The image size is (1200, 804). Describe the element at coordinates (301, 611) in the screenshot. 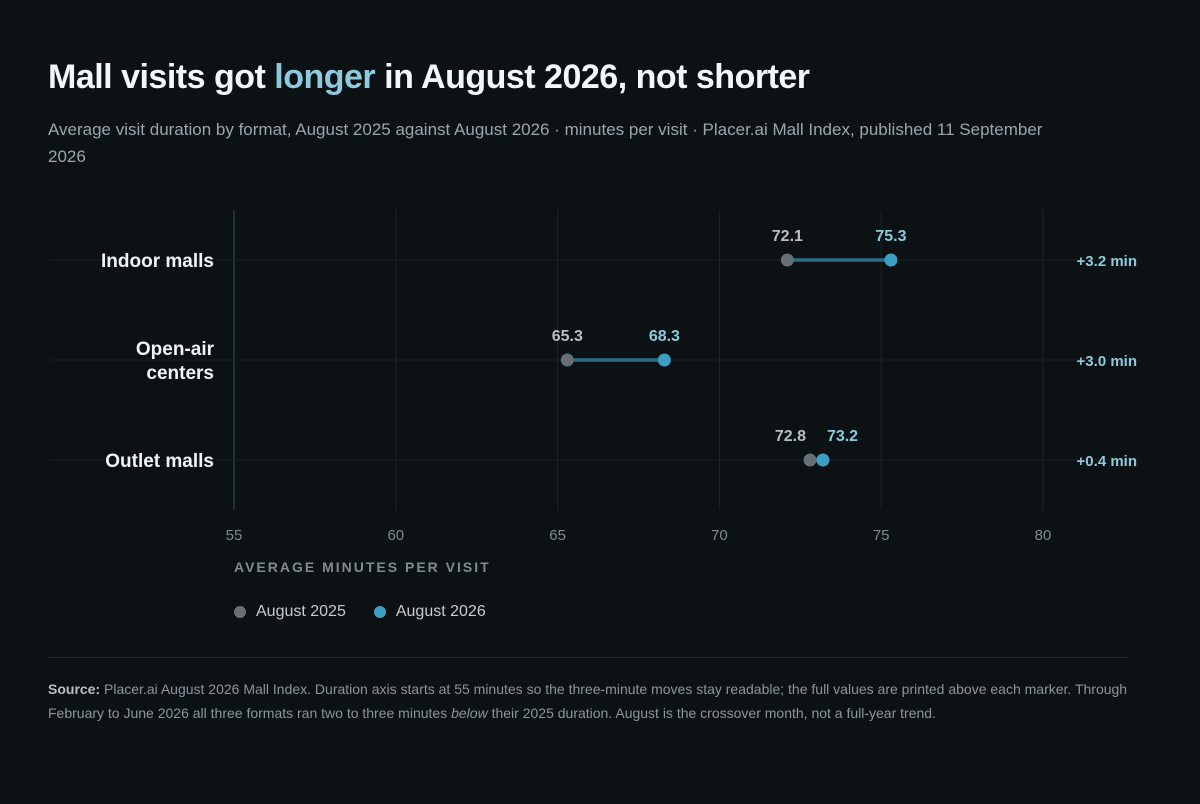

I see `legend-label-2025: August 2025` at that location.